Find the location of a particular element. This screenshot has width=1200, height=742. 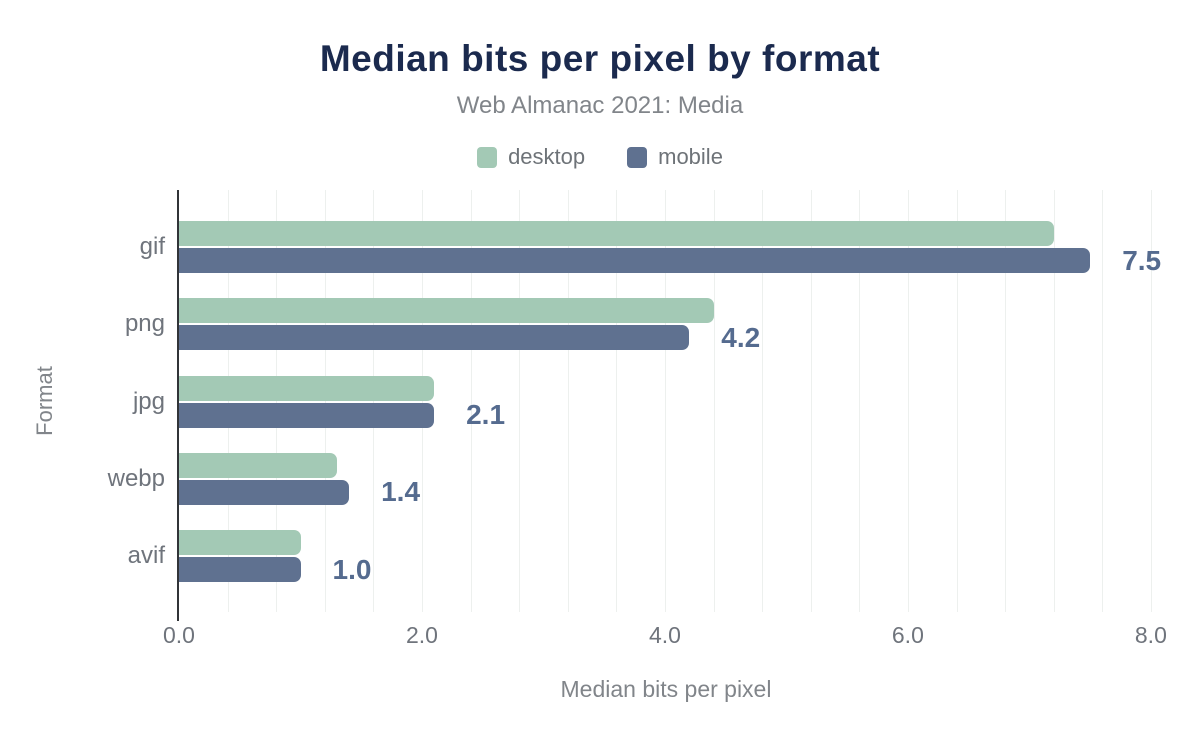

legend-item-desktop: desktop is located at coordinates (531, 157).